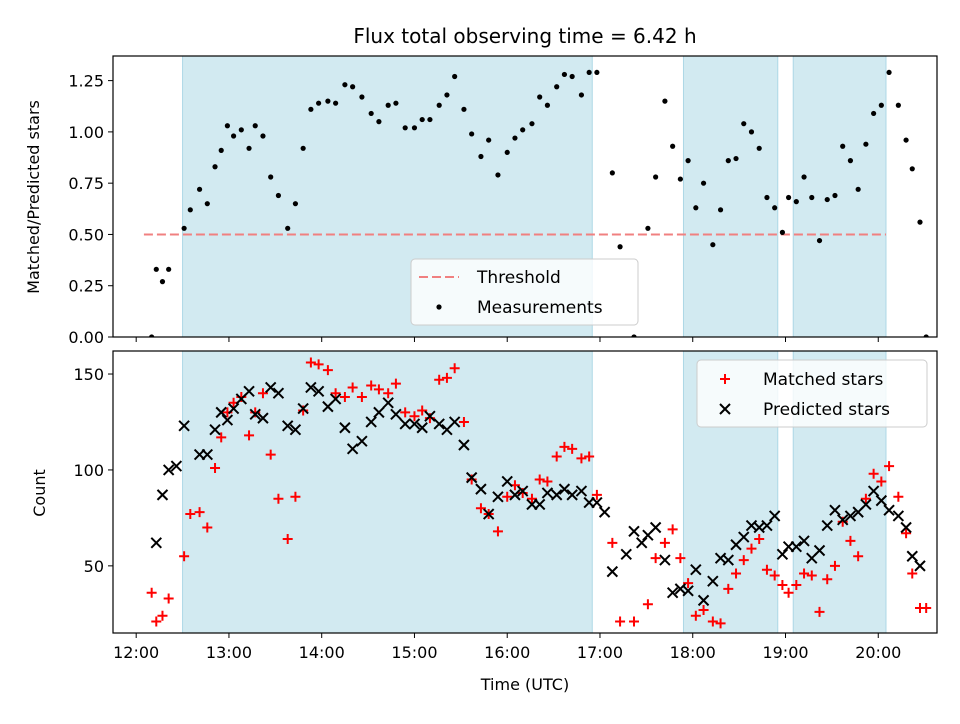 Image resolution: width=960 pixels, height=724 pixels. I want to click on legend-measurement-label: Measurements, so click(540, 308).